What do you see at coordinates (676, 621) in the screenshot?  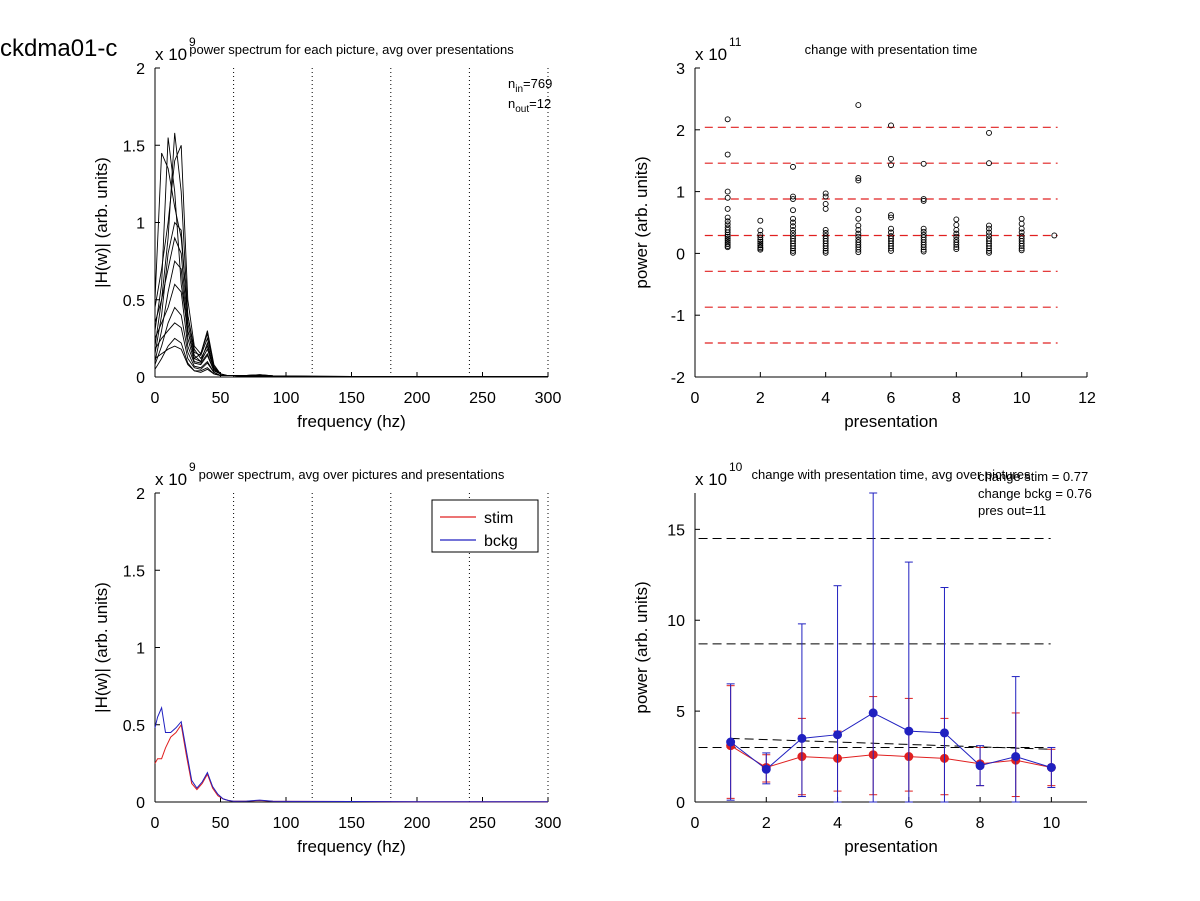 I see `y-tick-label: 10` at bounding box center [676, 621].